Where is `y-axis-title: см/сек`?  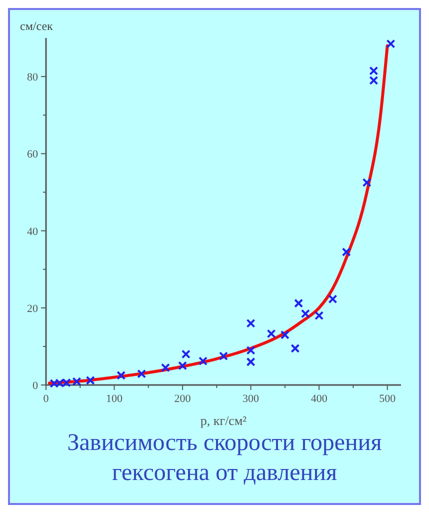 y-axis-title: см/сек is located at coordinates (37, 26).